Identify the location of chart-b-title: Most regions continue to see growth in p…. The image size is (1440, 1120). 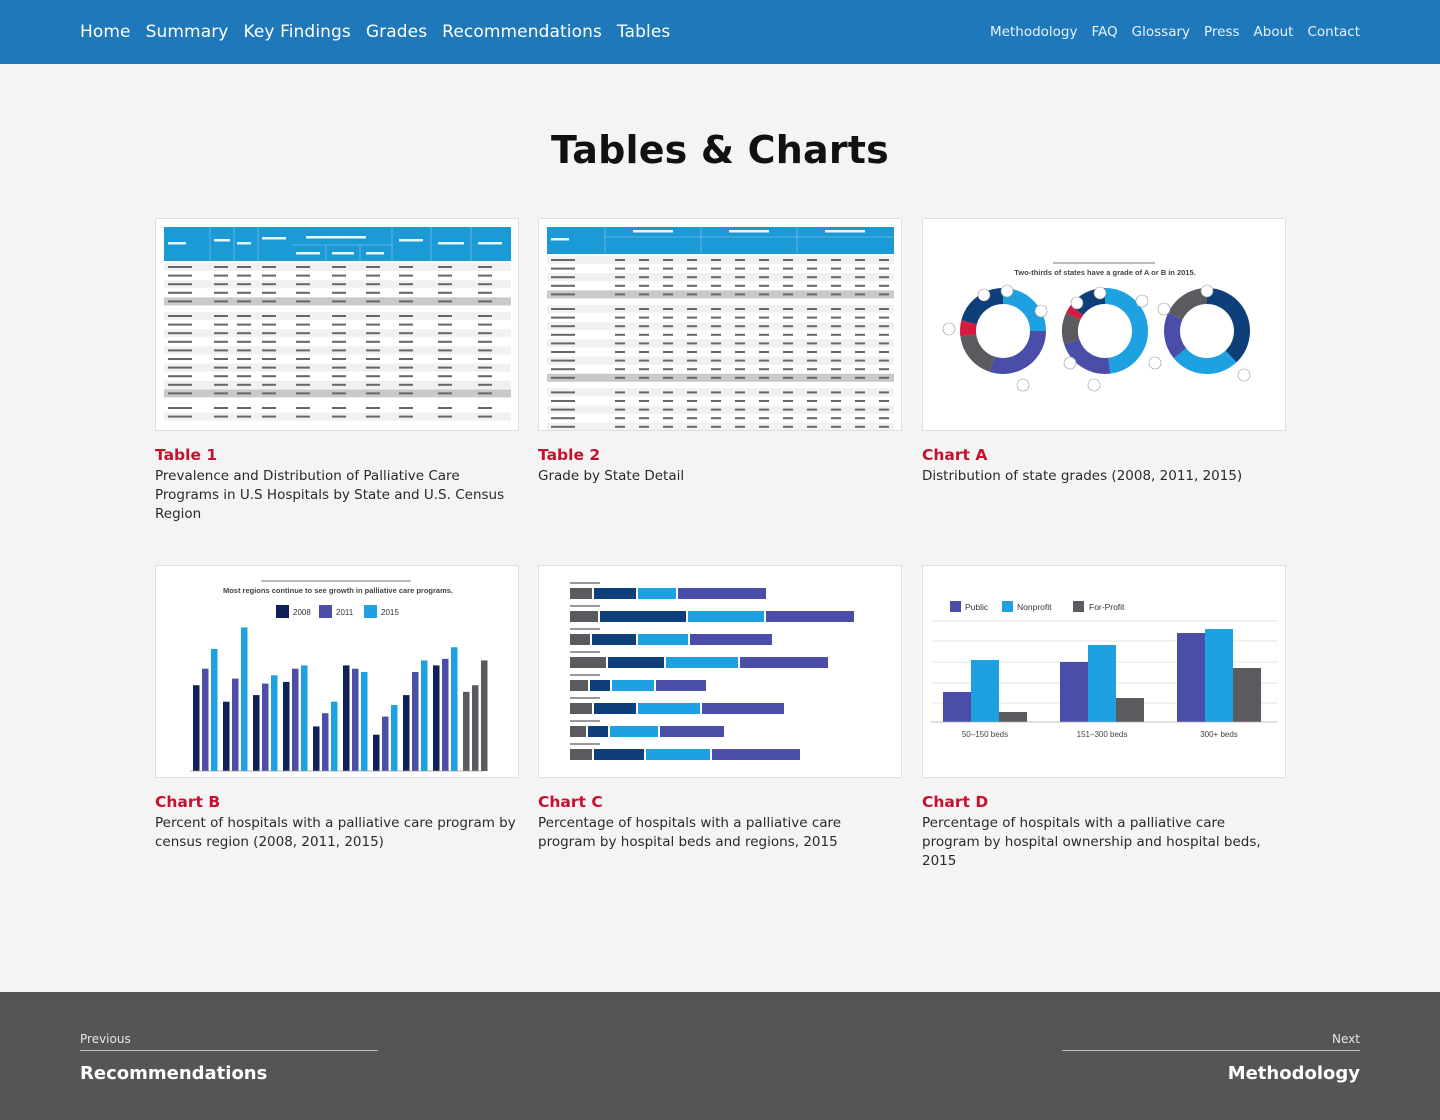
(338, 590).